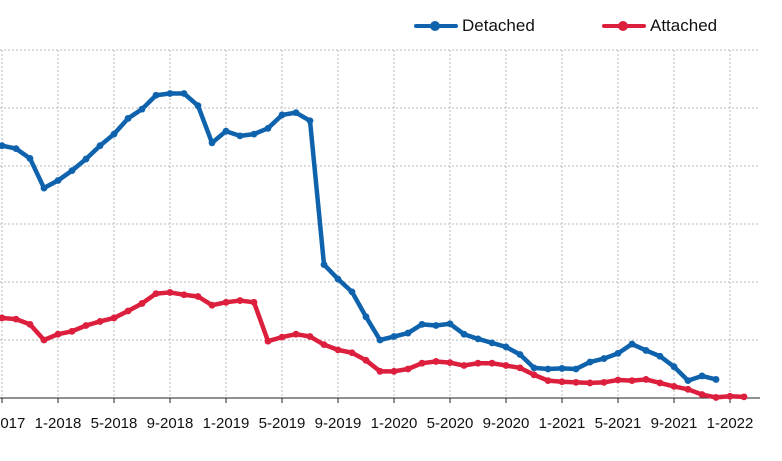  I want to click on legend-swatch-attached, so click(624, 26).